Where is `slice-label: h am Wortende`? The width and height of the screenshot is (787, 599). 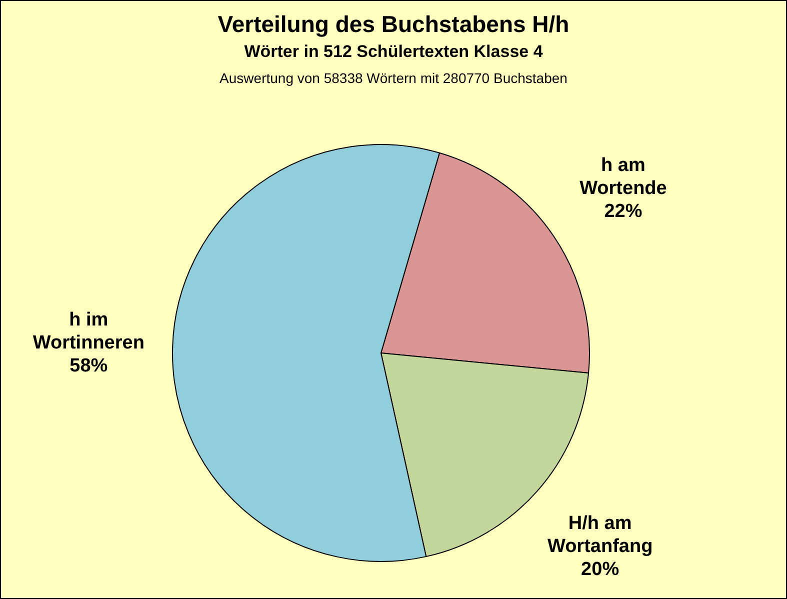
slice-label: h am Wortende is located at coordinates (623, 177).